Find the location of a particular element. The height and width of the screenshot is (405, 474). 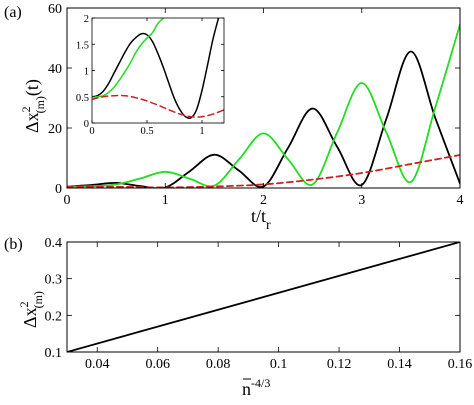

panel-b-ytick-label: 0.1 is located at coordinates (54, 353).